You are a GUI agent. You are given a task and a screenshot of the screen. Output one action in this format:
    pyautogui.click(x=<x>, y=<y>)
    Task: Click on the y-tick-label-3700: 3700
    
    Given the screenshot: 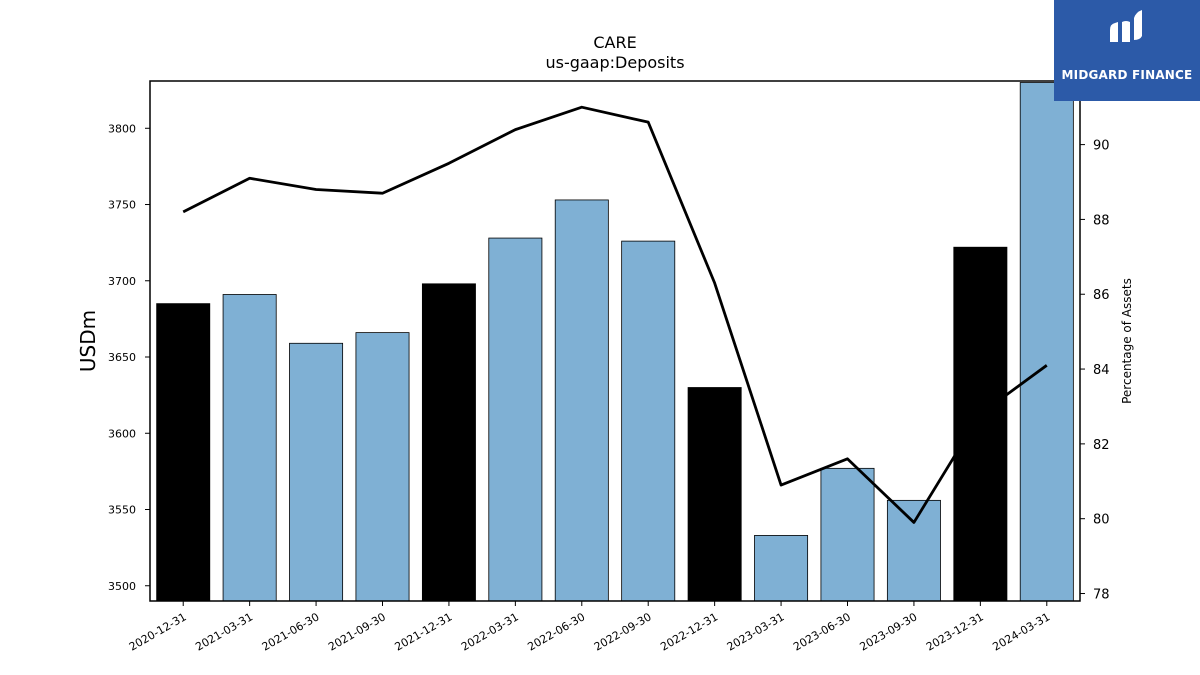 What is the action you would take?
    pyautogui.click(x=122, y=281)
    